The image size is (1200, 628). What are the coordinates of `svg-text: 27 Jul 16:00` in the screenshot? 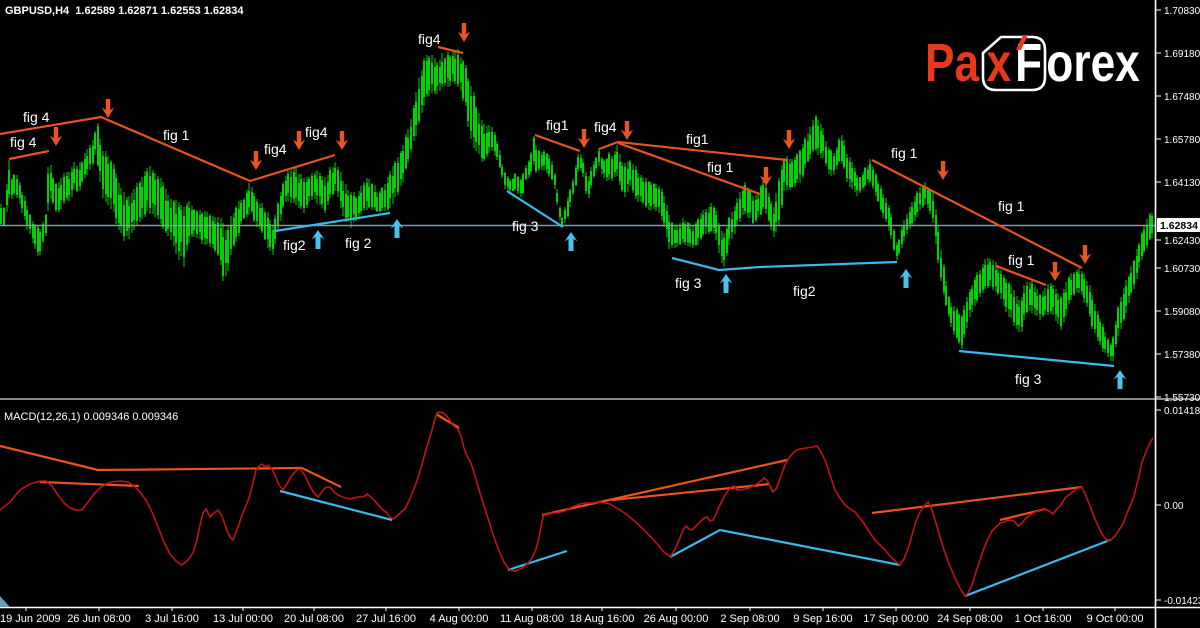 It's located at (386, 619).